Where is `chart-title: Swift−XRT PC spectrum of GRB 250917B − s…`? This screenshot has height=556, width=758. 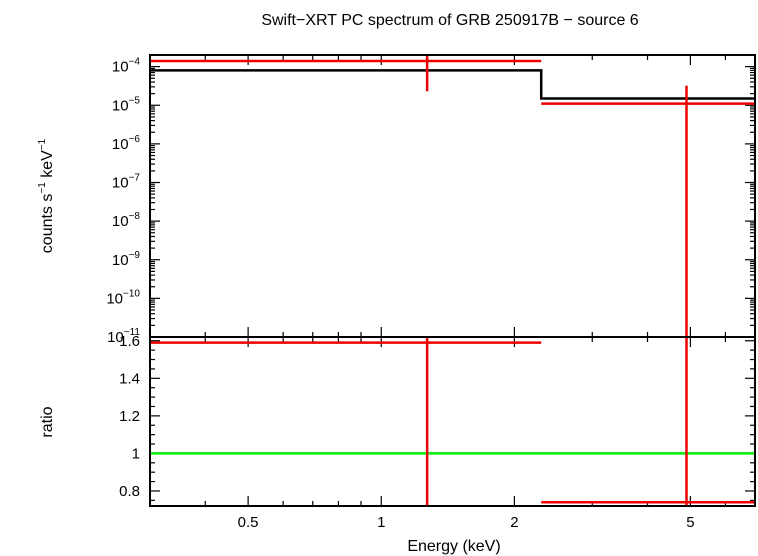 chart-title: Swift−XRT PC spectrum of GRB 250917B − s… is located at coordinates (449, 20).